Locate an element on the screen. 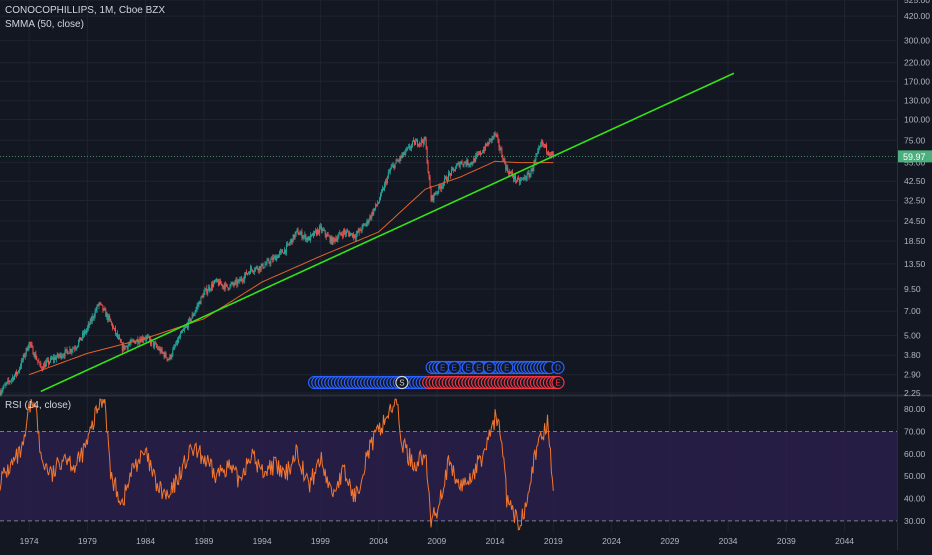 This screenshot has height=555, width=932. price-tick-label: 100.00 is located at coordinates (917, 120).